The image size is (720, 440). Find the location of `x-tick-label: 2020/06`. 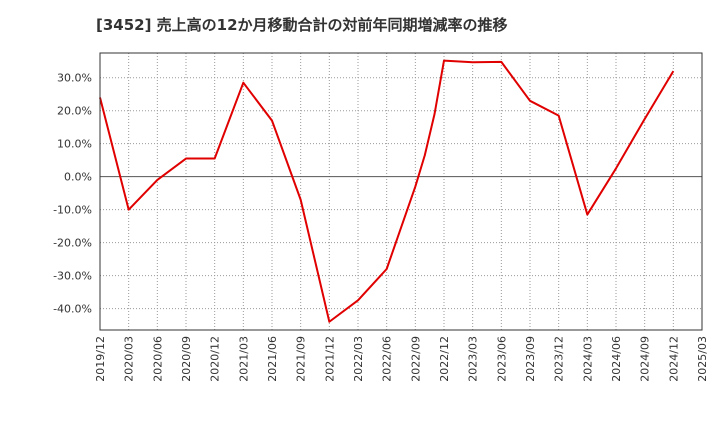

x-tick-label: 2020/06 is located at coordinates (157, 359).